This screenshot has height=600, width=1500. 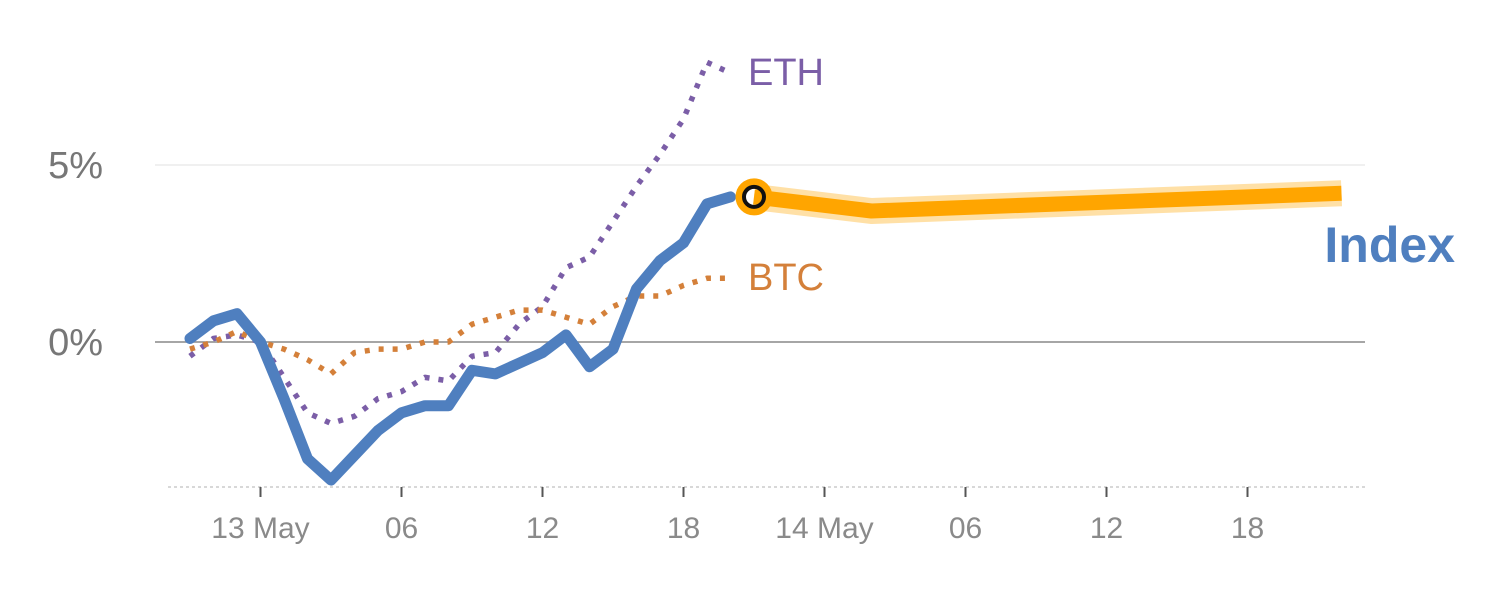 What do you see at coordinates (786, 73) in the screenshot?
I see `series-label-eth: ETH` at bounding box center [786, 73].